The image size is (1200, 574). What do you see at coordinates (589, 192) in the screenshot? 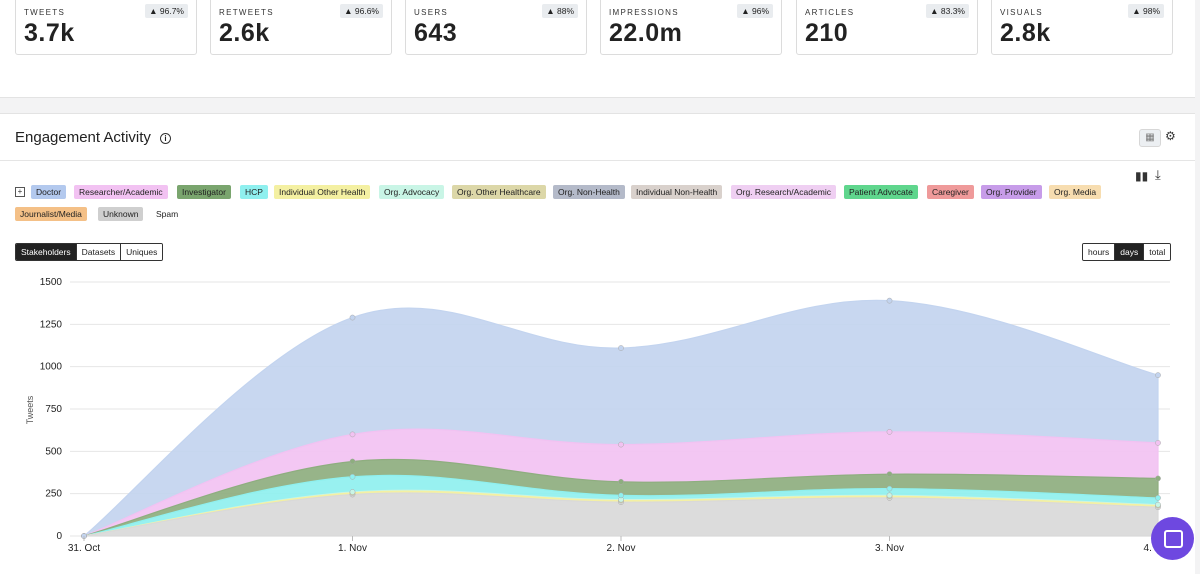
I see `legend-chip: Org. Non-Health` at bounding box center [589, 192].